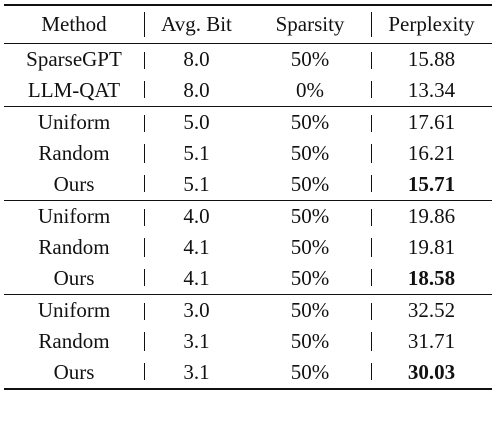 Image resolution: width=496 pixels, height=438 pixels. Describe the element at coordinates (431, 247) in the screenshot. I see `perplexity-cell: 19.81` at that location.